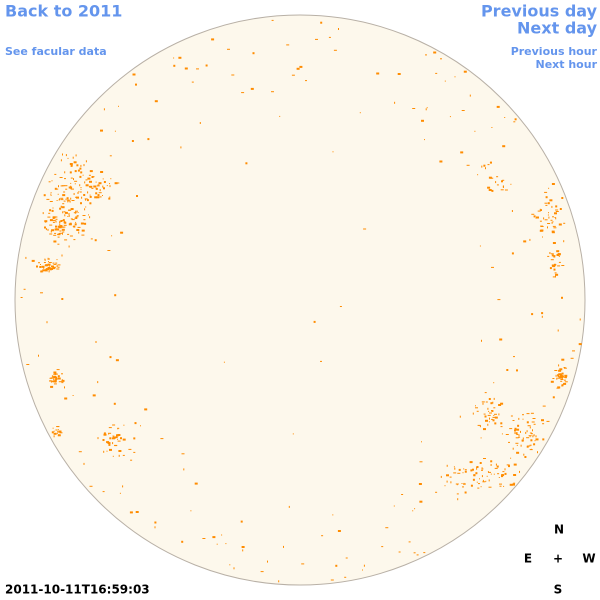 The image size is (600, 600). I want to click on back-link: Back to 2011, so click(63, 11).